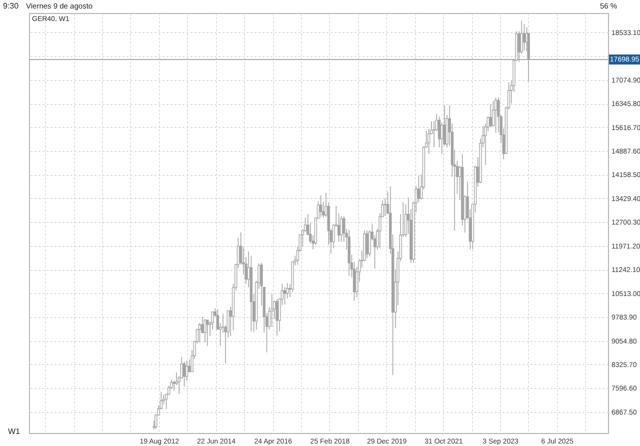 This screenshot has height=446, width=640. I want to click on text: 9:30, so click(11, 6).